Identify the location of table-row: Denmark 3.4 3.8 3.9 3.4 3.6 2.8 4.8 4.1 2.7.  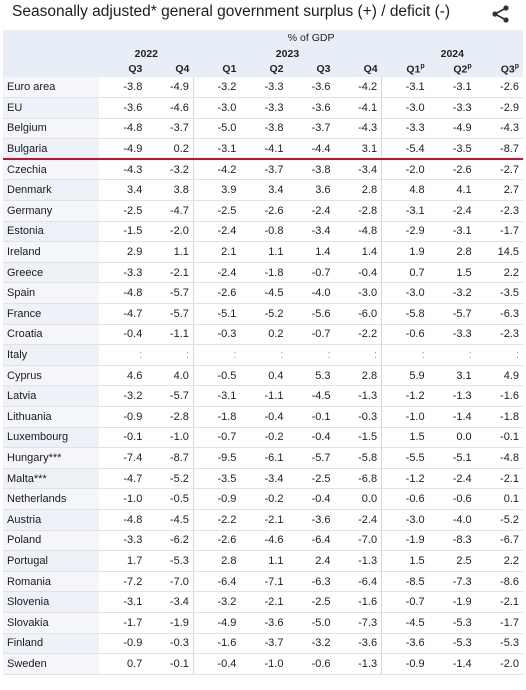
(263, 190).